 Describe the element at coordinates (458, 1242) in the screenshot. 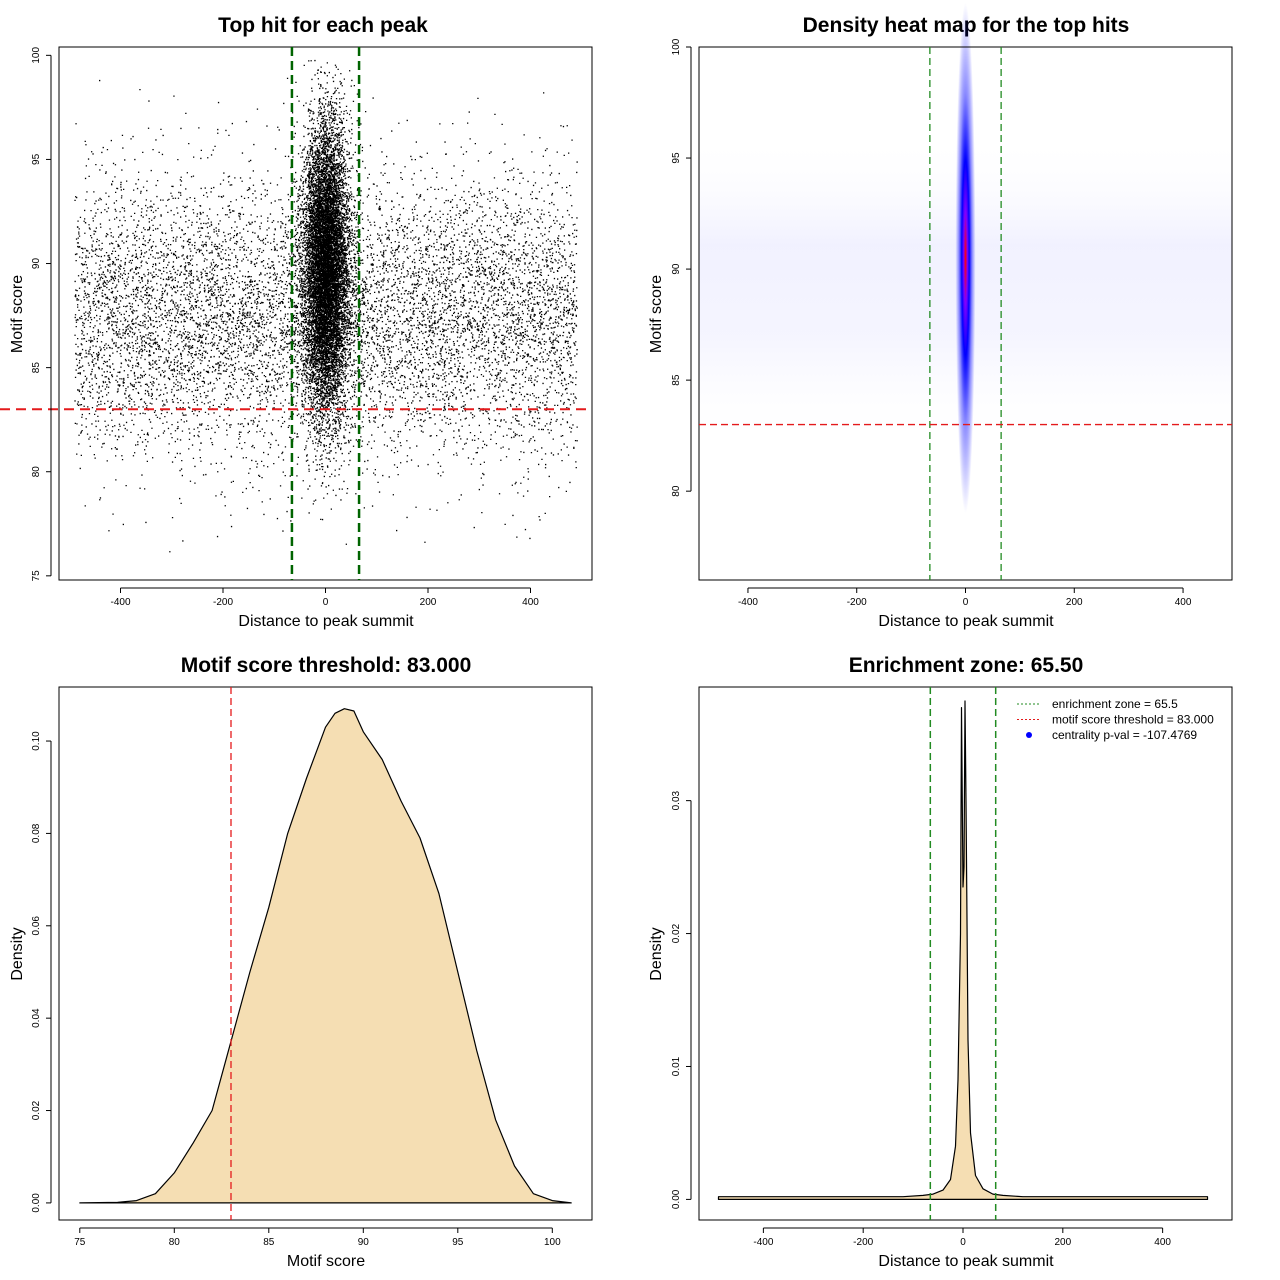

I see `panel3-x-tick-label: 95` at that location.